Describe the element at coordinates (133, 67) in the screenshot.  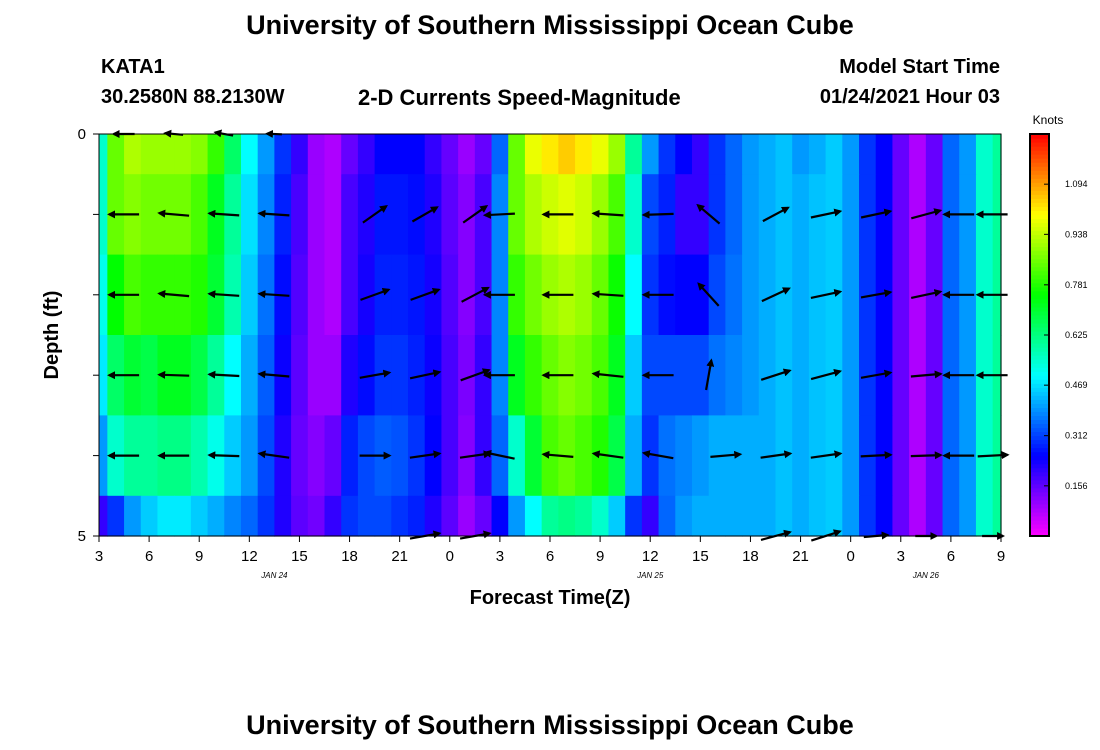
I see `station-id: KATA1` at that location.